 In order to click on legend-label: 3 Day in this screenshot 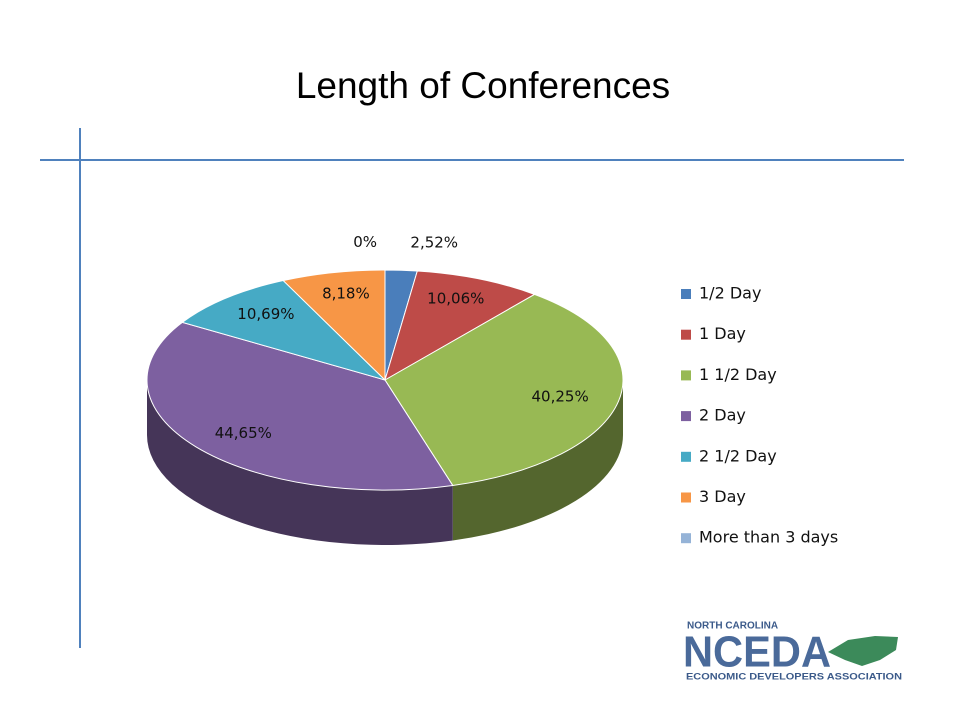, I will do `click(722, 496)`.